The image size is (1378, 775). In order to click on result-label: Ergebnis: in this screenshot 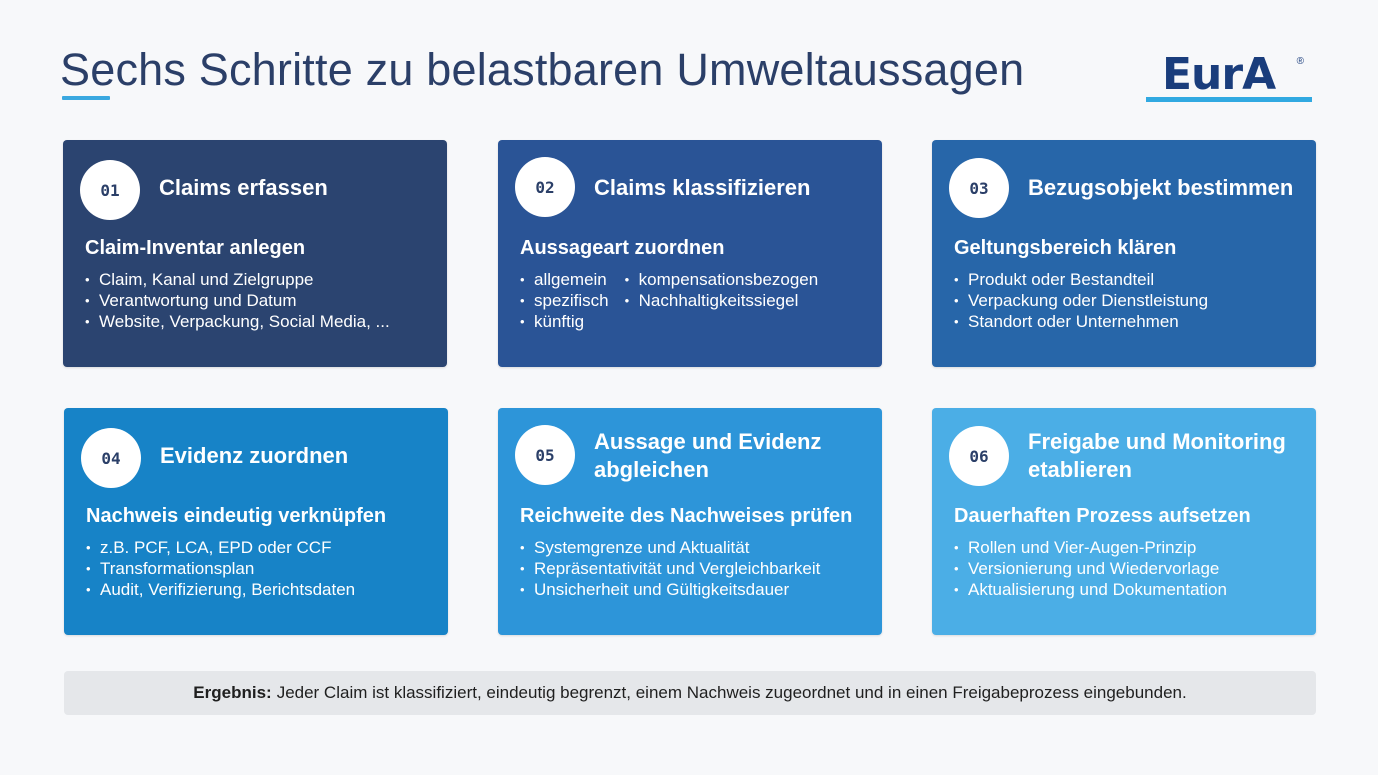, I will do `click(232, 692)`.